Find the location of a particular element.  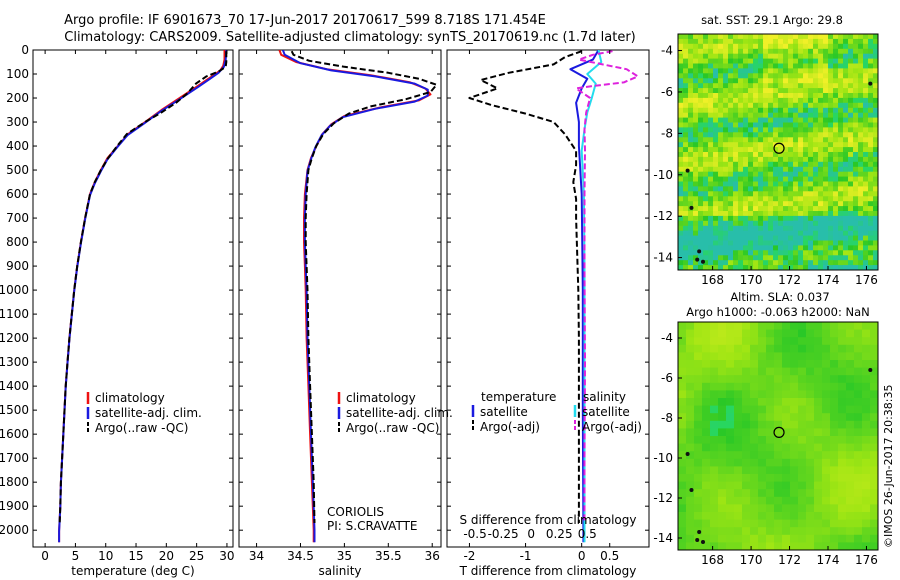

island-marker is located at coordinates (870, 83).